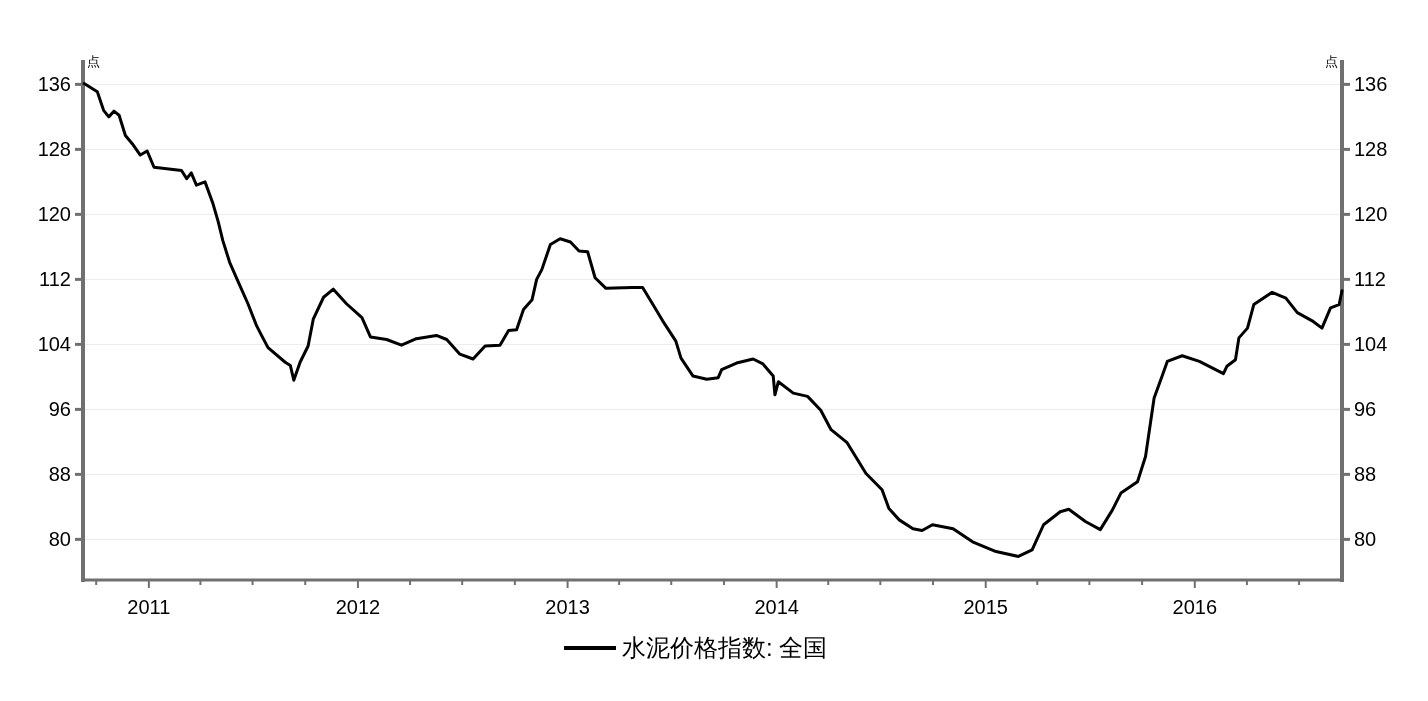 The width and height of the screenshot is (1428, 701). I want to click on ytick: 128, so click(54, 149).